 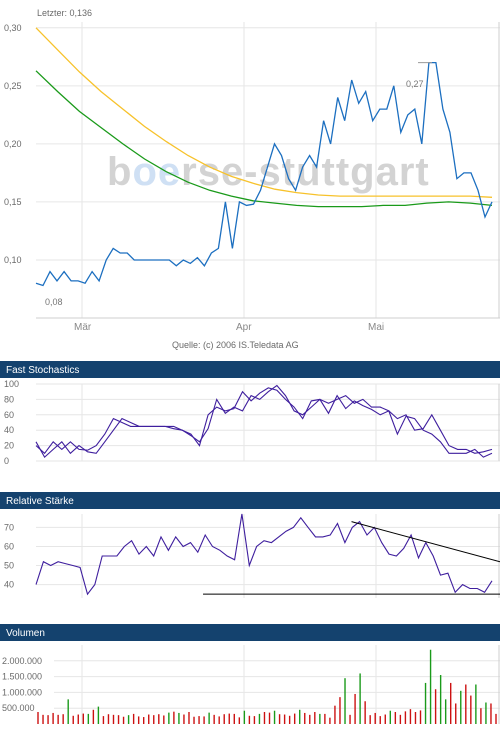 What do you see at coordinates (229, 327) in the screenshot?
I see `price-x-axis: Mär Apr Mai` at bounding box center [229, 327].